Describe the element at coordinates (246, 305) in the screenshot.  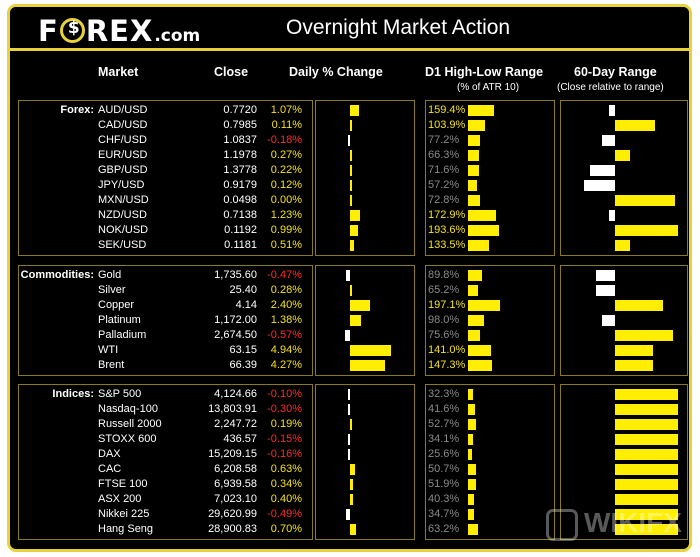
I see `close-value: 4.14` at that location.